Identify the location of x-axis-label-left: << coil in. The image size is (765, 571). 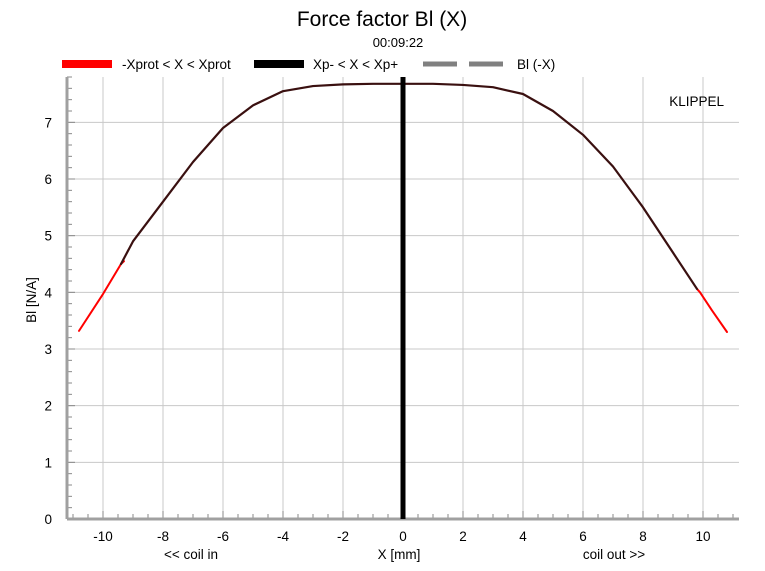
(191, 554).